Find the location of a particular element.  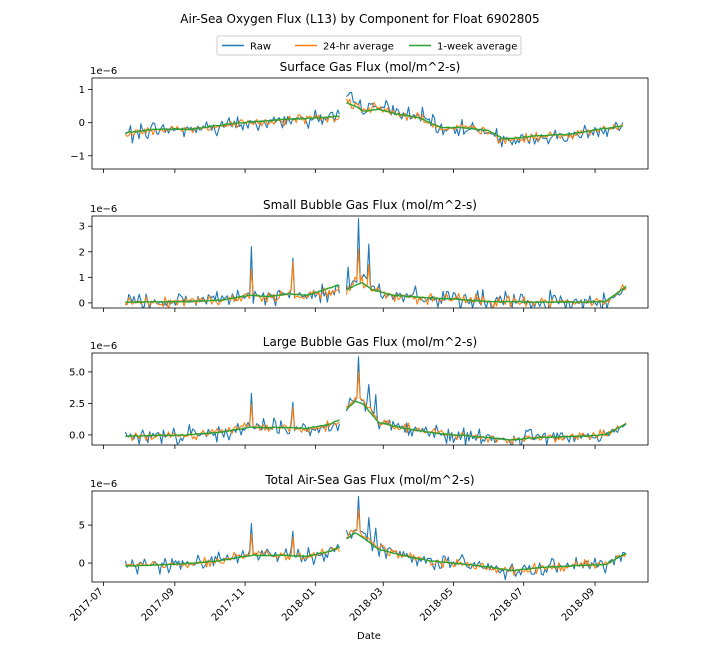

legend-entry-1week: 1-week average is located at coordinates (463, 47).